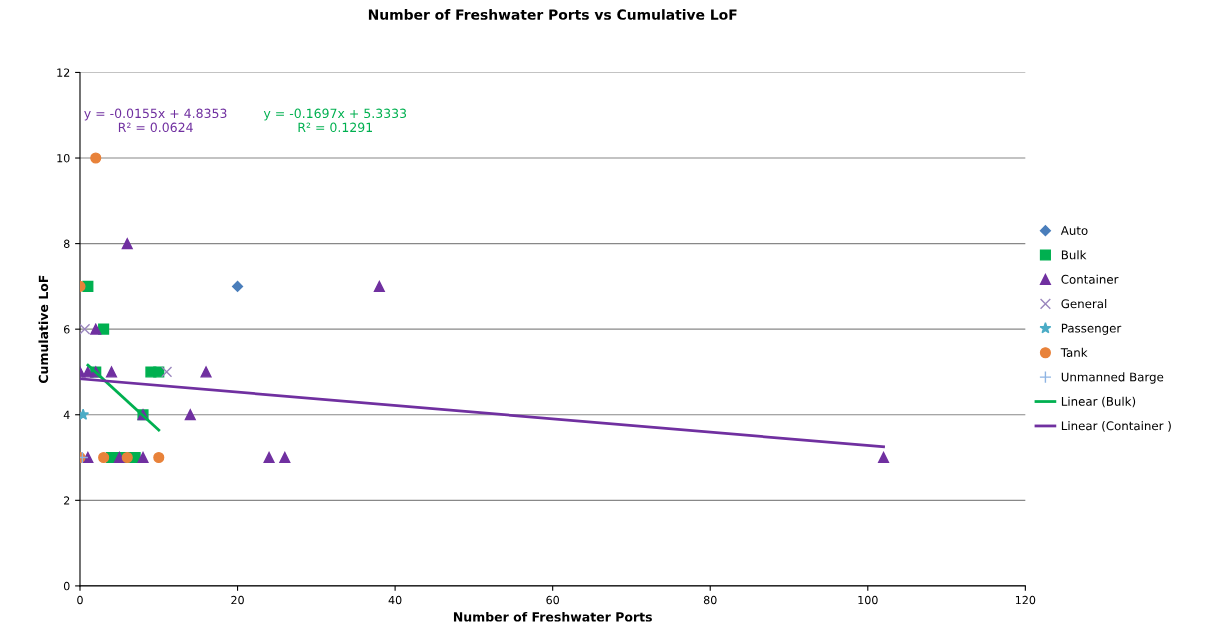 Image resolution: width=1212 pixels, height=630 pixels. What do you see at coordinates (1091, 329) in the screenshot?
I see `legend-label: Passenger` at bounding box center [1091, 329].